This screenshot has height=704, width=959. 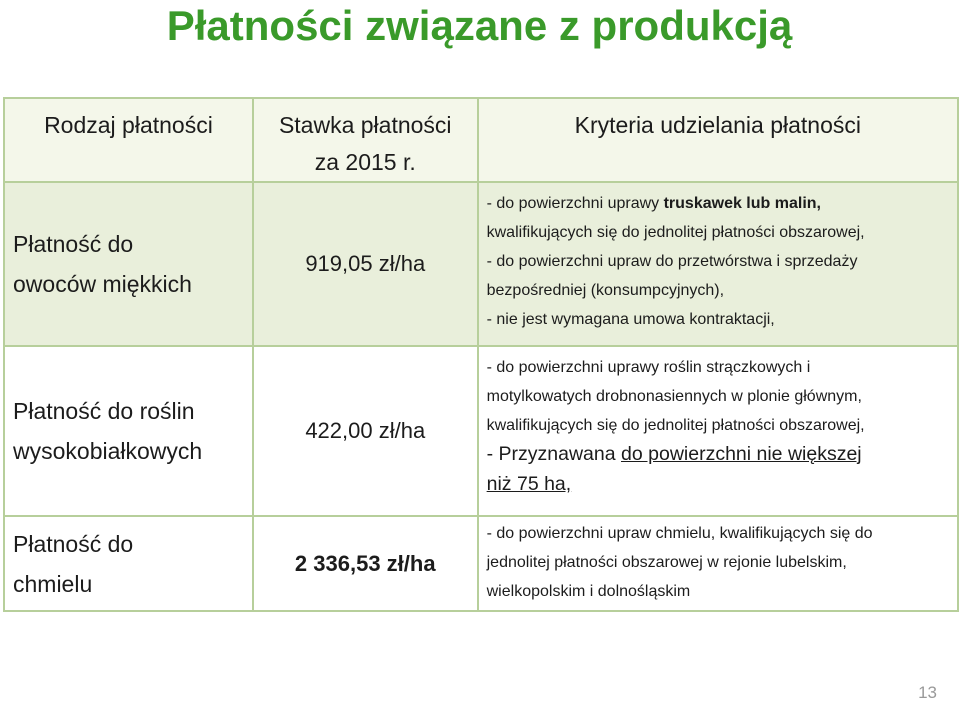 What do you see at coordinates (479, 25) in the screenshot?
I see `page-title: Płatności związane z produkcją` at bounding box center [479, 25].